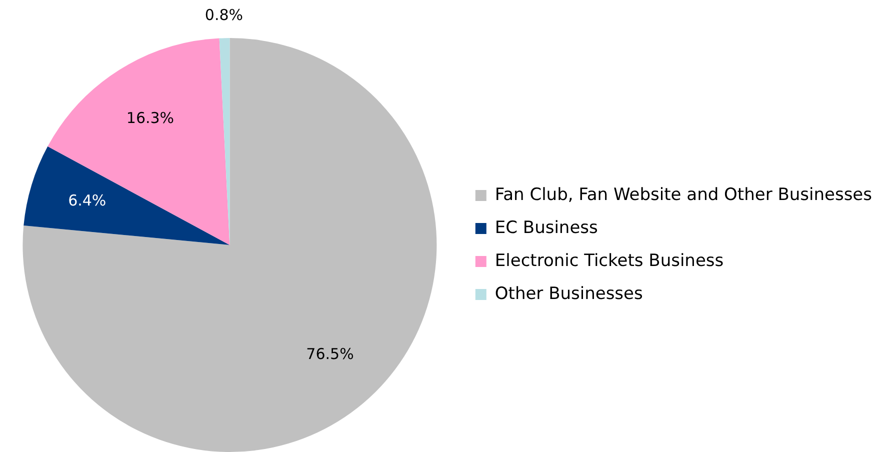  What do you see at coordinates (568, 294) in the screenshot?
I see `legend-label: Other Businesses` at bounding box center [568, 294].